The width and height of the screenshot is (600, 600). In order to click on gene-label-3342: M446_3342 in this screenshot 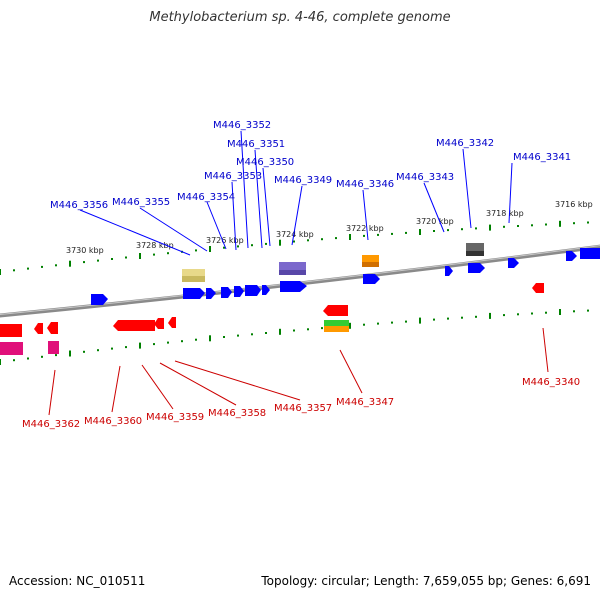, I will do `click(465, 143)`.